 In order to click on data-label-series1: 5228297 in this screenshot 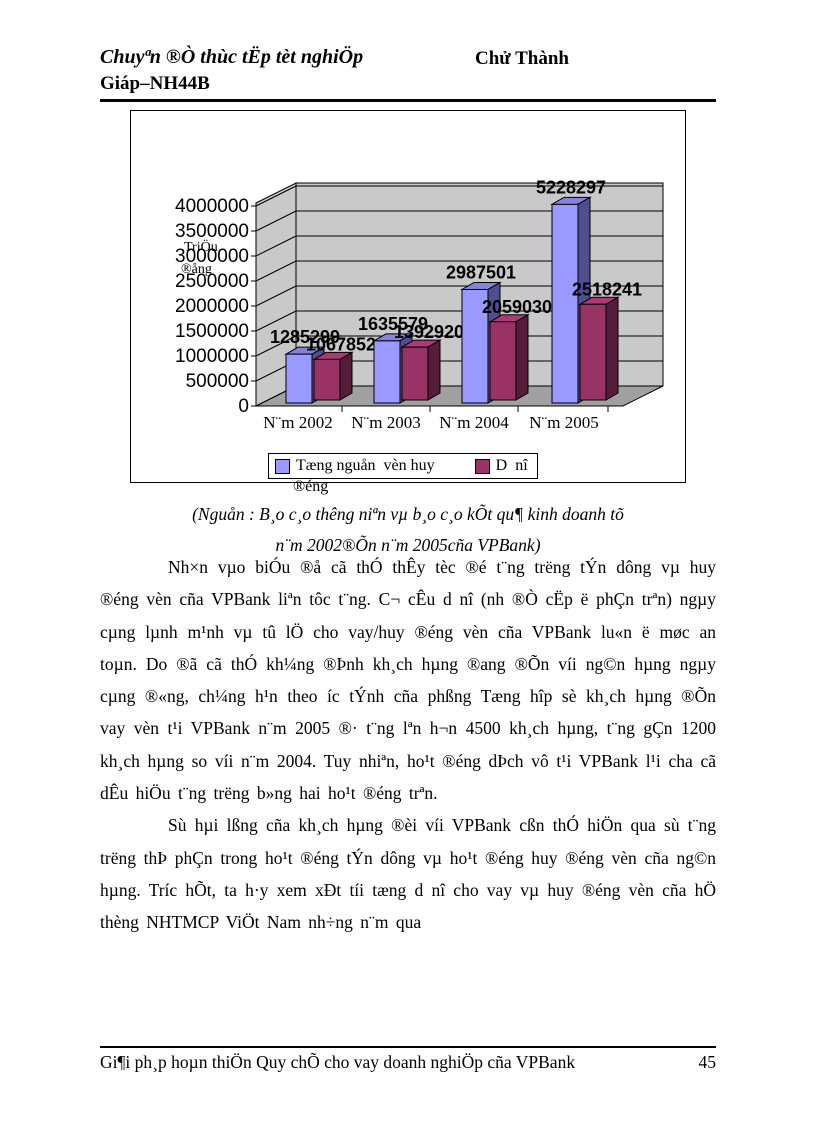, I will do `click(571, 187)`.